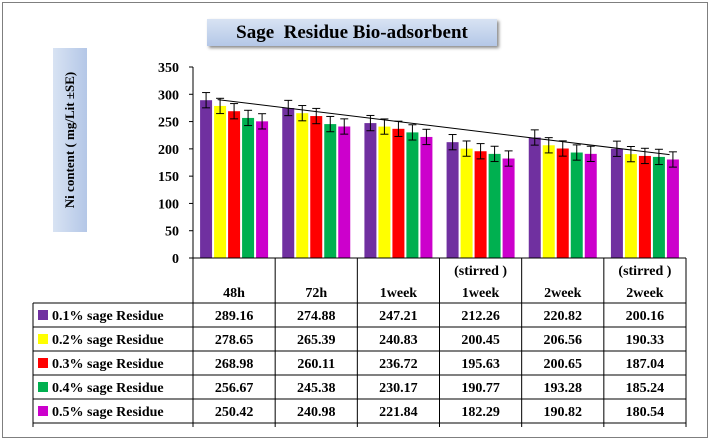 Image resolution: width=712 pixels, height=442 pixels. Describe the element at coordinates (563, 388) in the screenshot. I see `table-cell: 193.28` at that location.